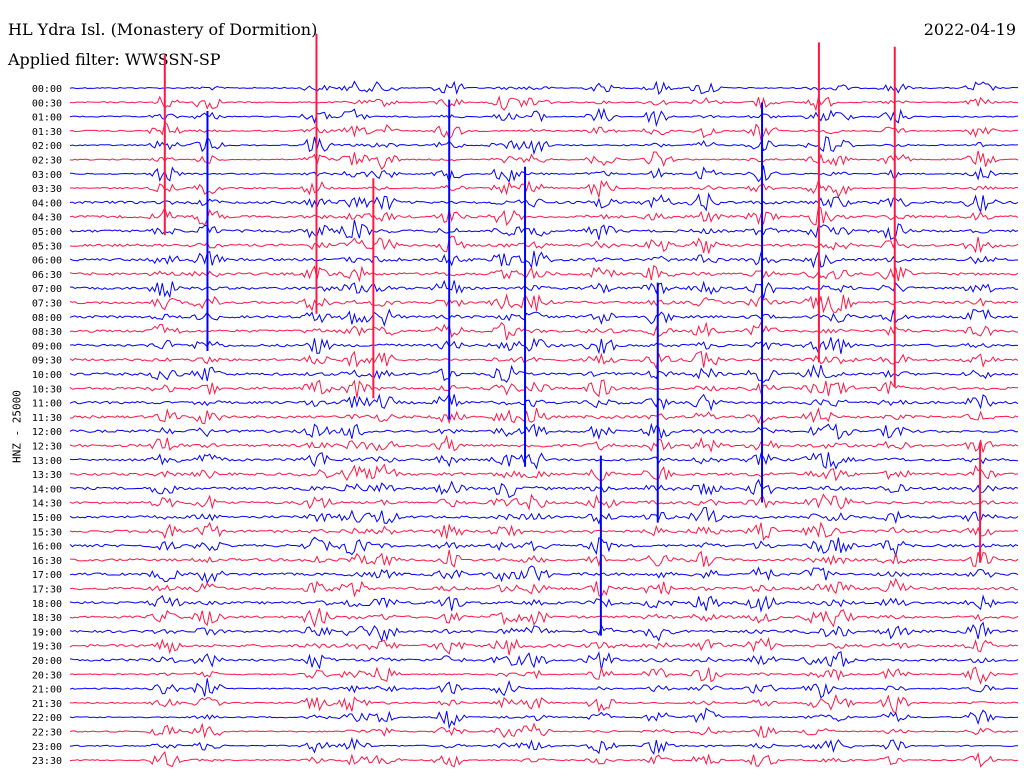 The height and width of the screenshot is (780, 1024). What do you see at coordinates (47, 146) in the screenshot?
I see `row-time-label: 02:00` at bounding box center [47, 146].